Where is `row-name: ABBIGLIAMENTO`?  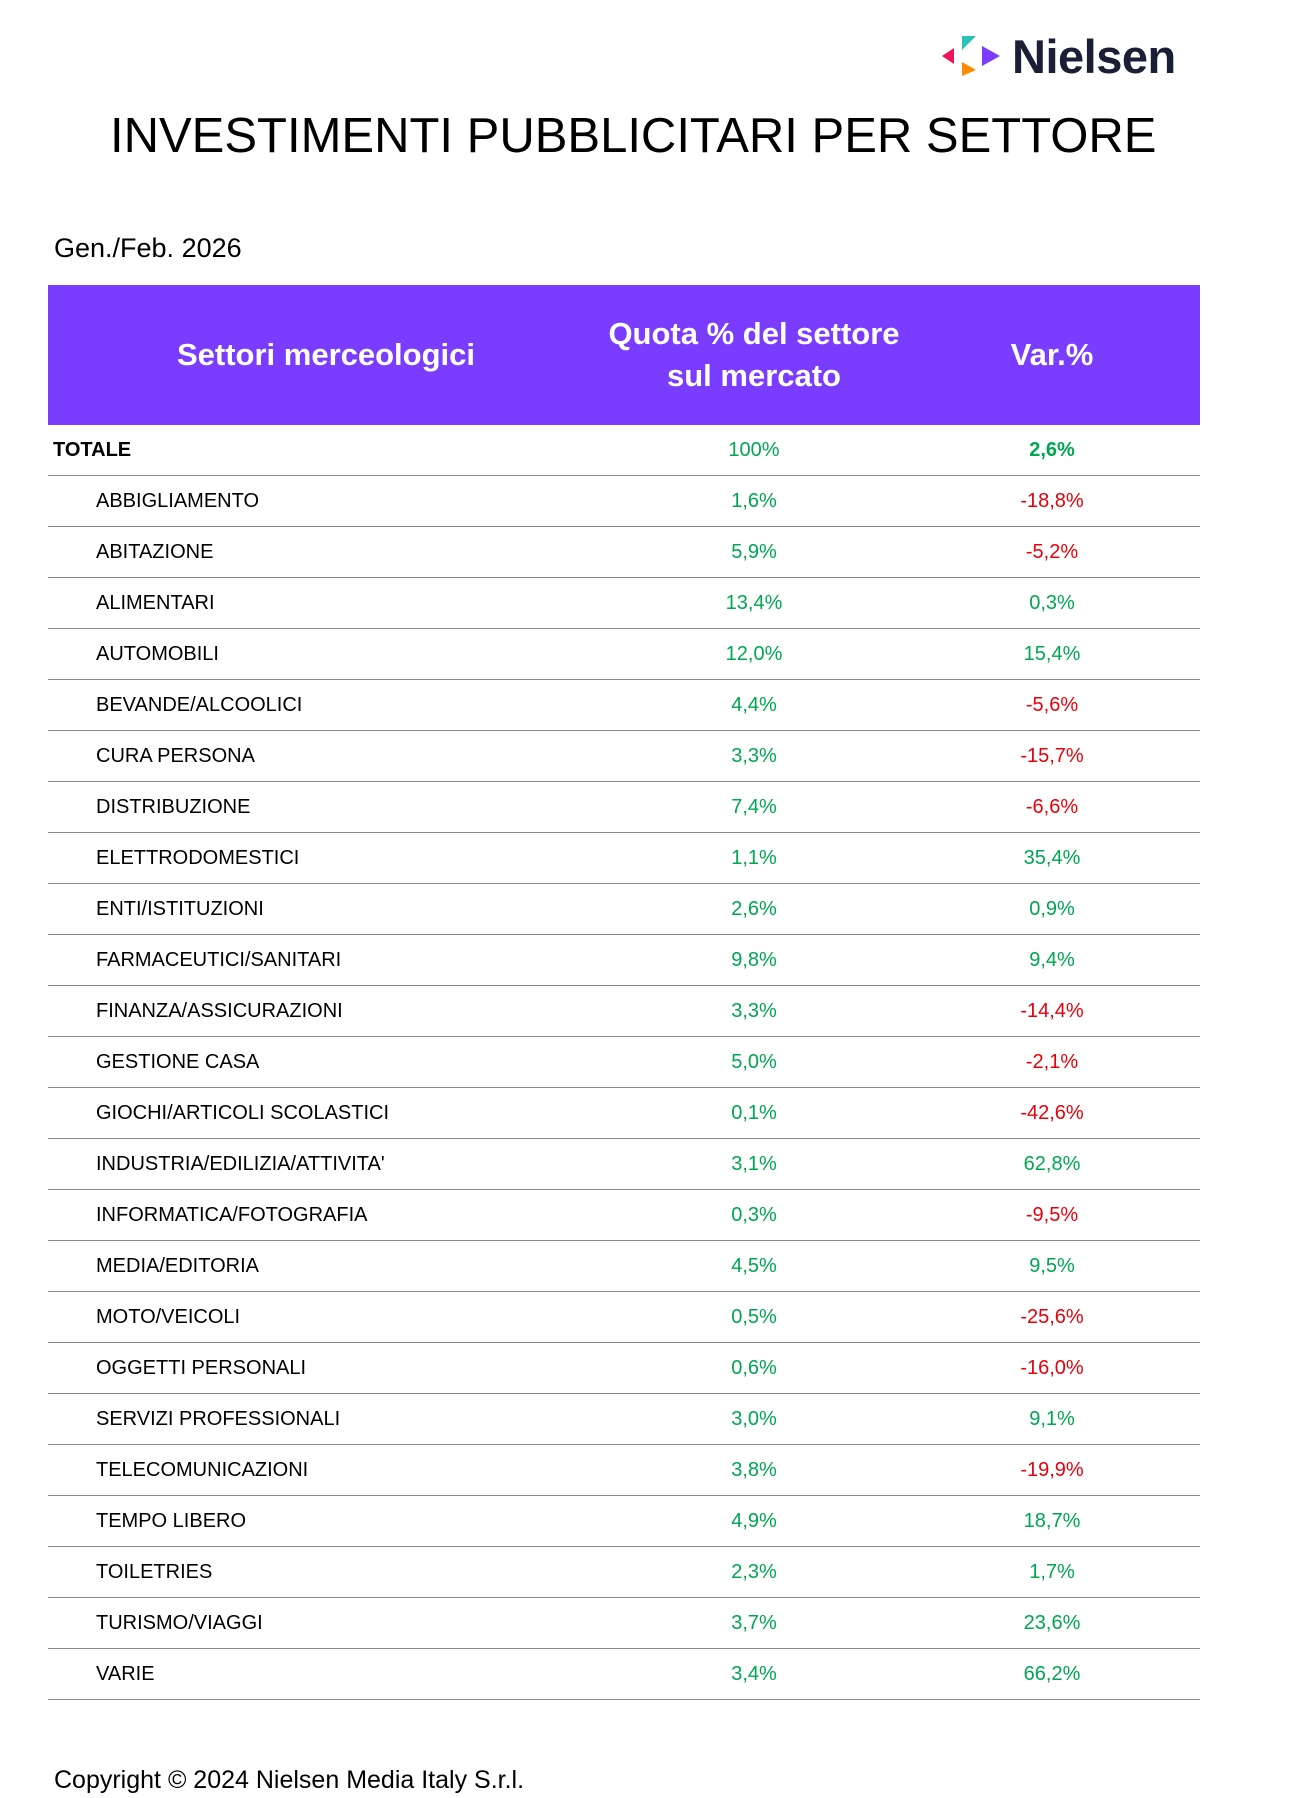 row-name: ABBIGLIAMENTO is located at coordinates (178, 500).